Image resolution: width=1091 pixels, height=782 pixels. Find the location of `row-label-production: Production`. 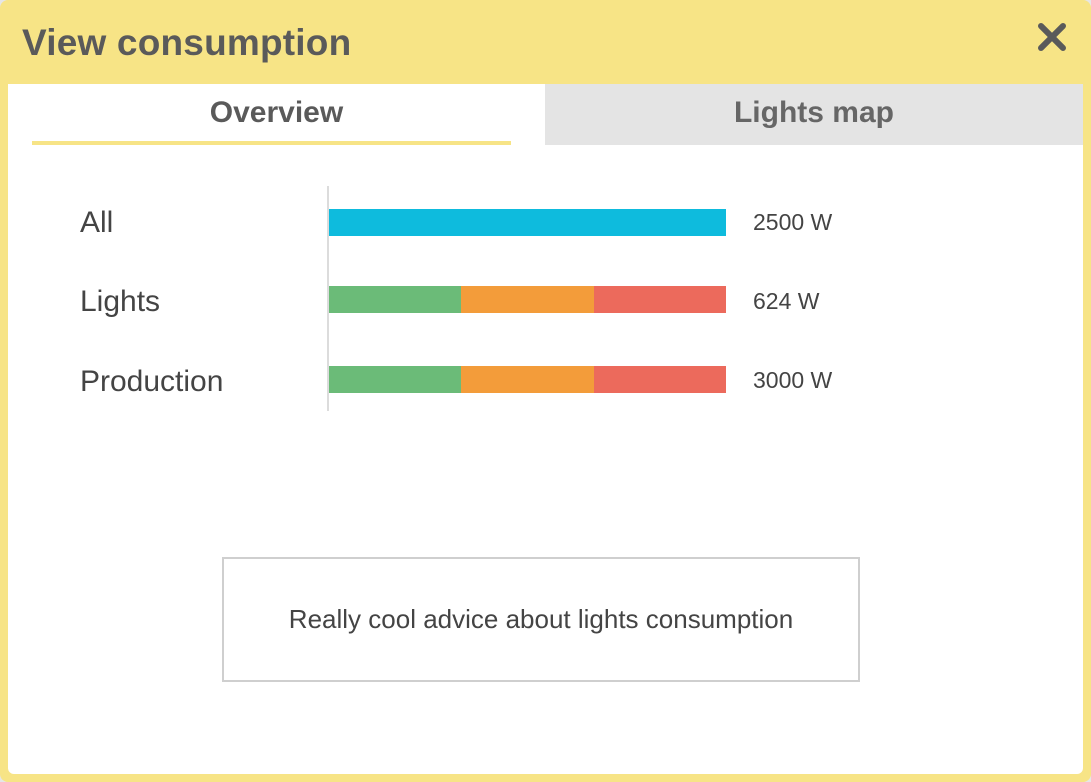

row-label-production: Production is located at coordinates (152, 381).